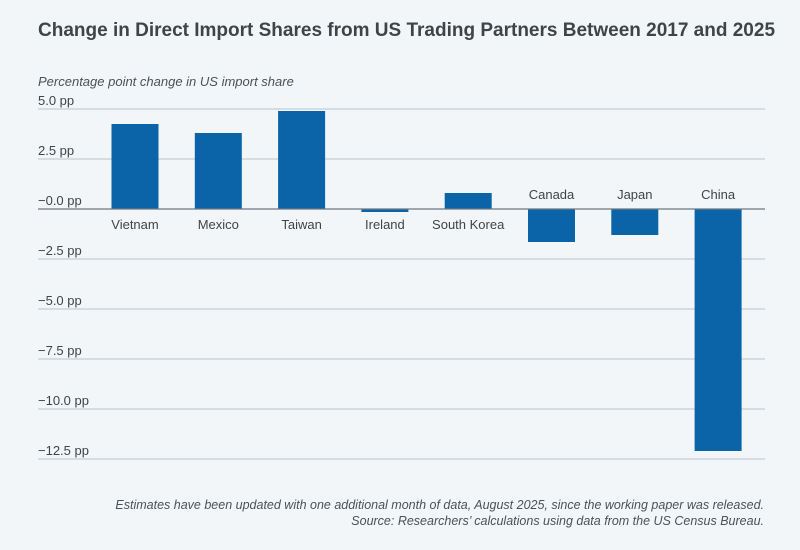  What do you see at coordinates (635, 222) in the screenshot?
I see `bar-japan` at bounding box center [635, 222].